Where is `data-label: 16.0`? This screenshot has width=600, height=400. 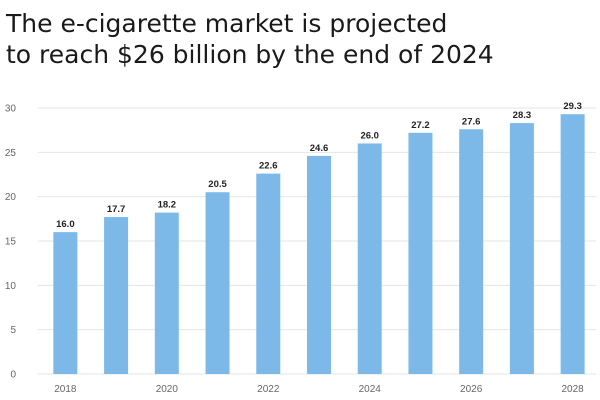
data-label: 16.0 is located at coordinates (65, 224).